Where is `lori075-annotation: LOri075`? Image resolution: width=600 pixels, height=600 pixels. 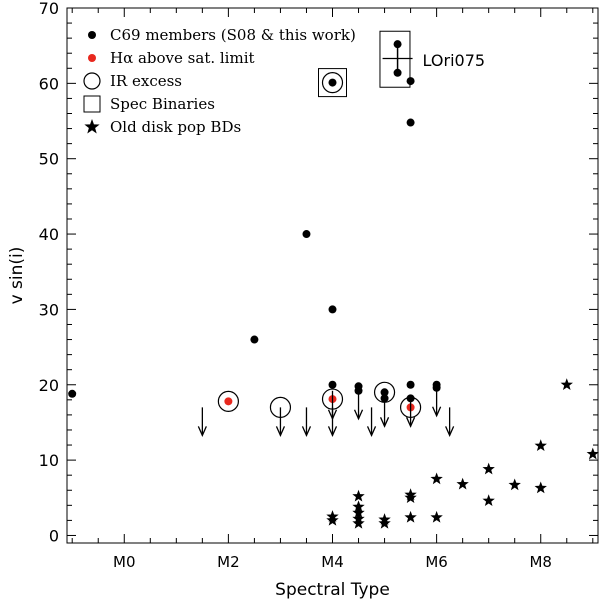 lori075-annotation: LOri075 is located at coordinates (454, 60).